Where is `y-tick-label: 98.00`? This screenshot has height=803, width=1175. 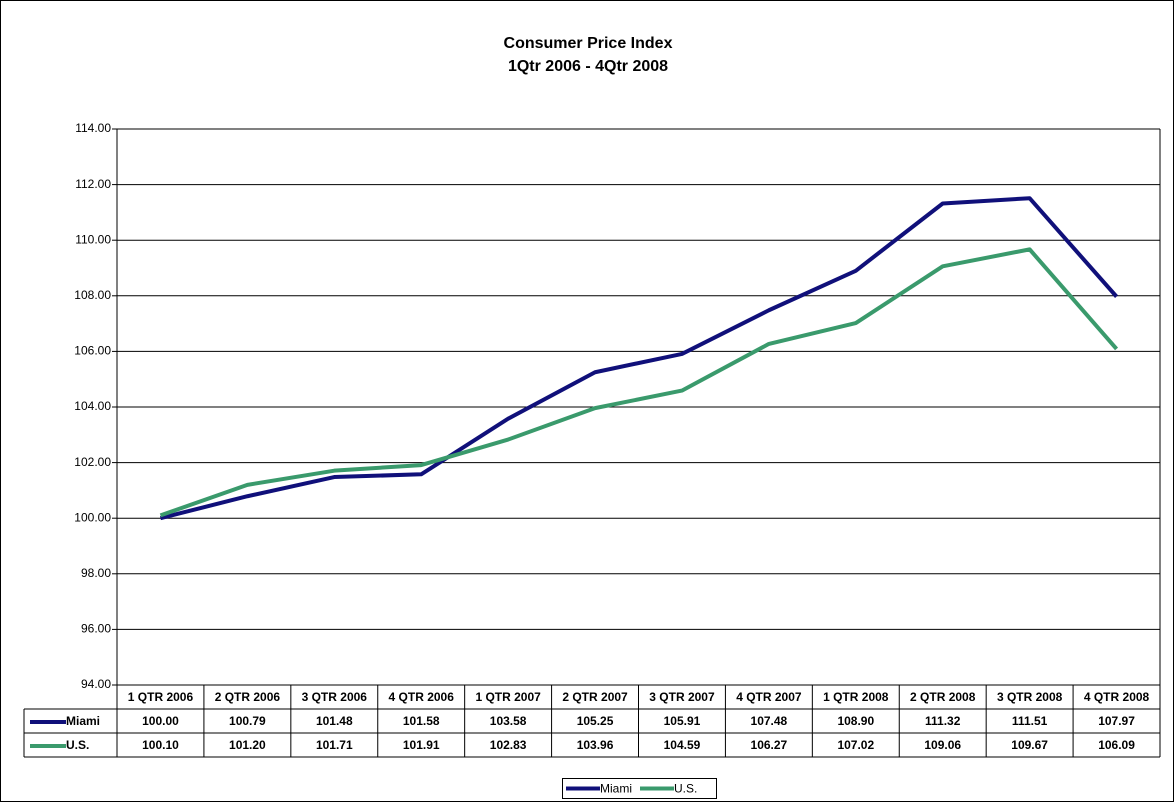 y-tick-label: 98.00 is located at coordinates (96, 573).